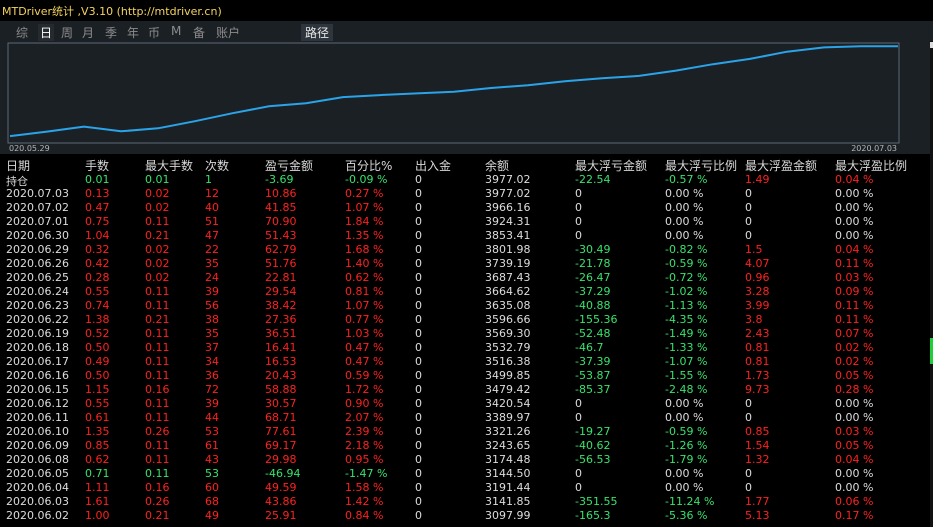 The image size is (933, 527). What do you see at coordinates (757, 347) in the screenshot?
I see `cell-mfp: 0.81` at bounding box center [757, 347].